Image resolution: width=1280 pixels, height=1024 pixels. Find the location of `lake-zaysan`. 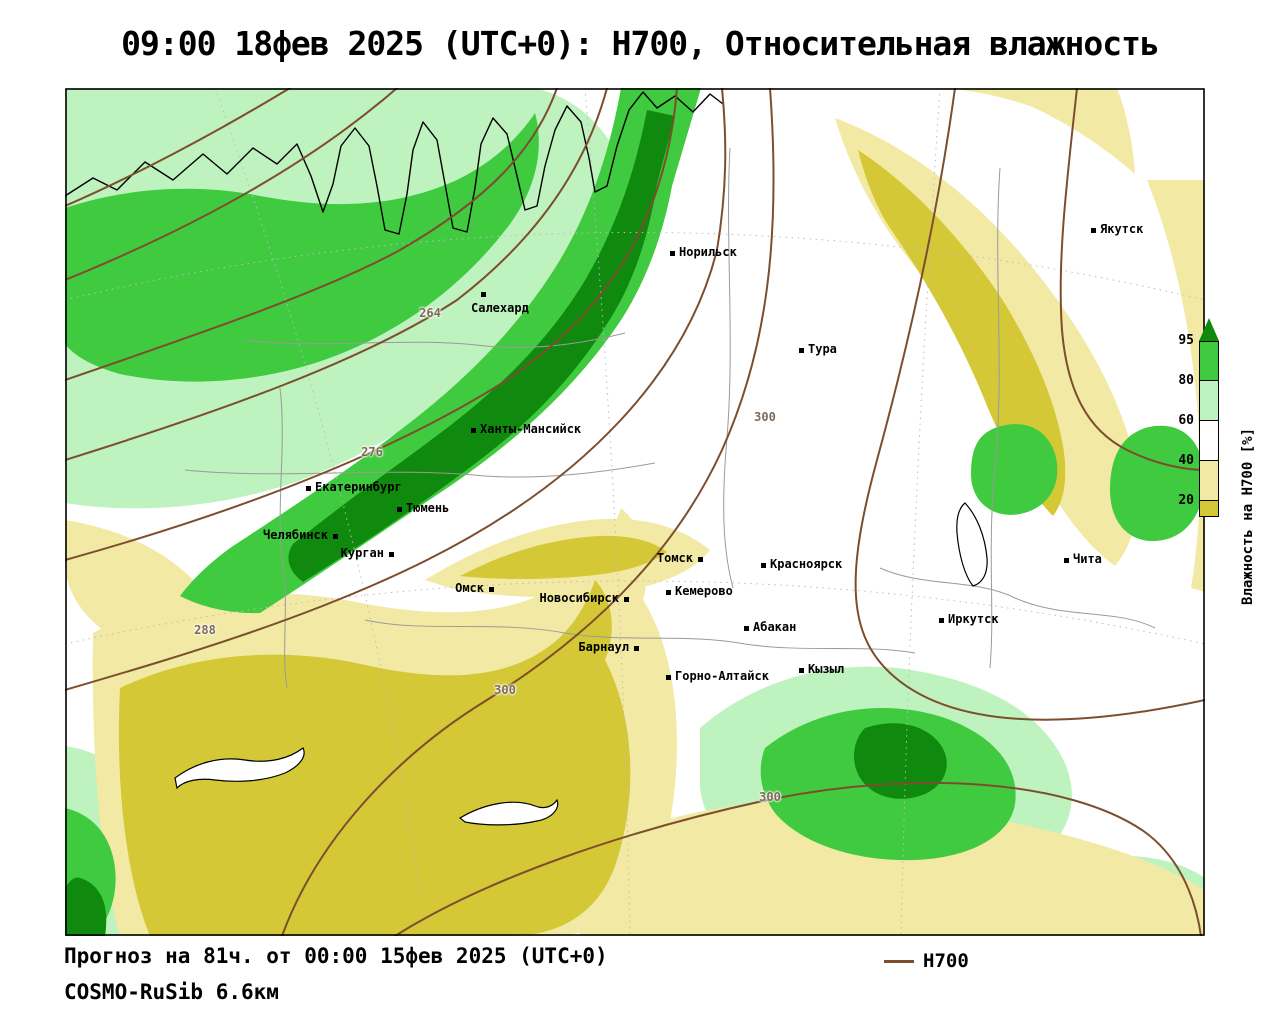

lake-zaysan is located at coordinates (508, 812).